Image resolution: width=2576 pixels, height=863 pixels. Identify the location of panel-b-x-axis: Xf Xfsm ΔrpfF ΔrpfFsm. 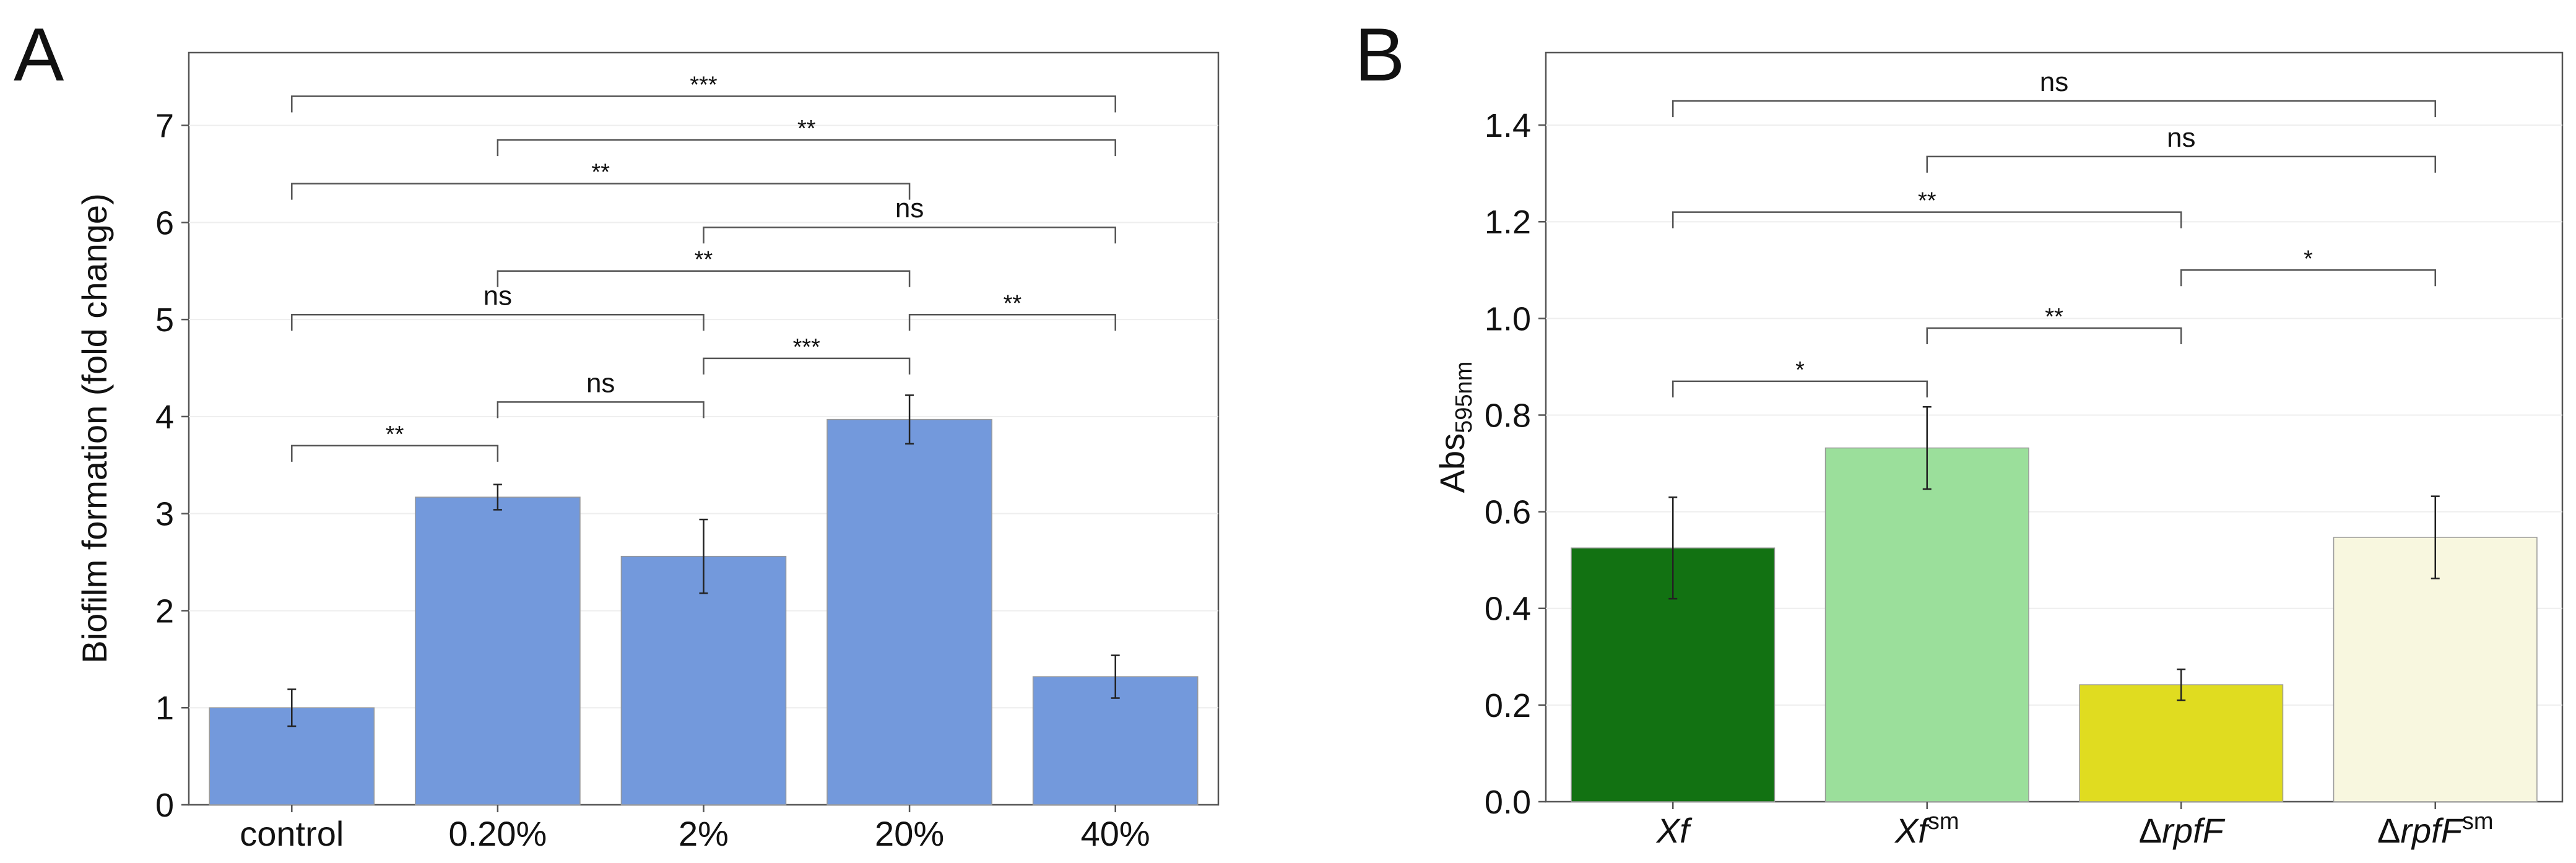
(2074, 826).